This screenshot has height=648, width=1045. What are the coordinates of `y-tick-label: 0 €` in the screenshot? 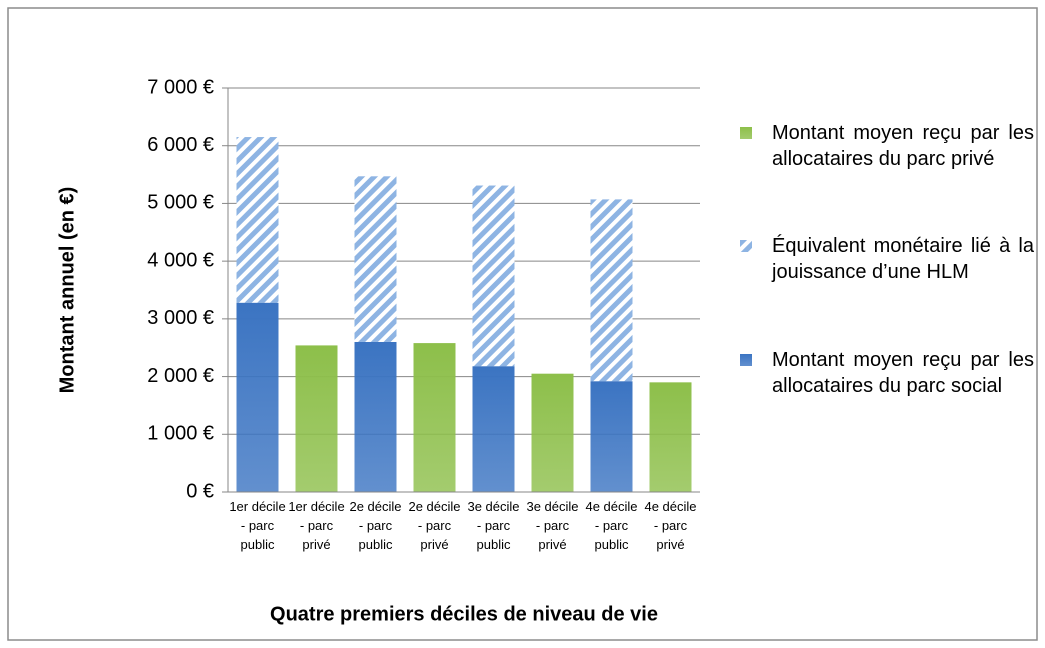 It's located at (200, 491).